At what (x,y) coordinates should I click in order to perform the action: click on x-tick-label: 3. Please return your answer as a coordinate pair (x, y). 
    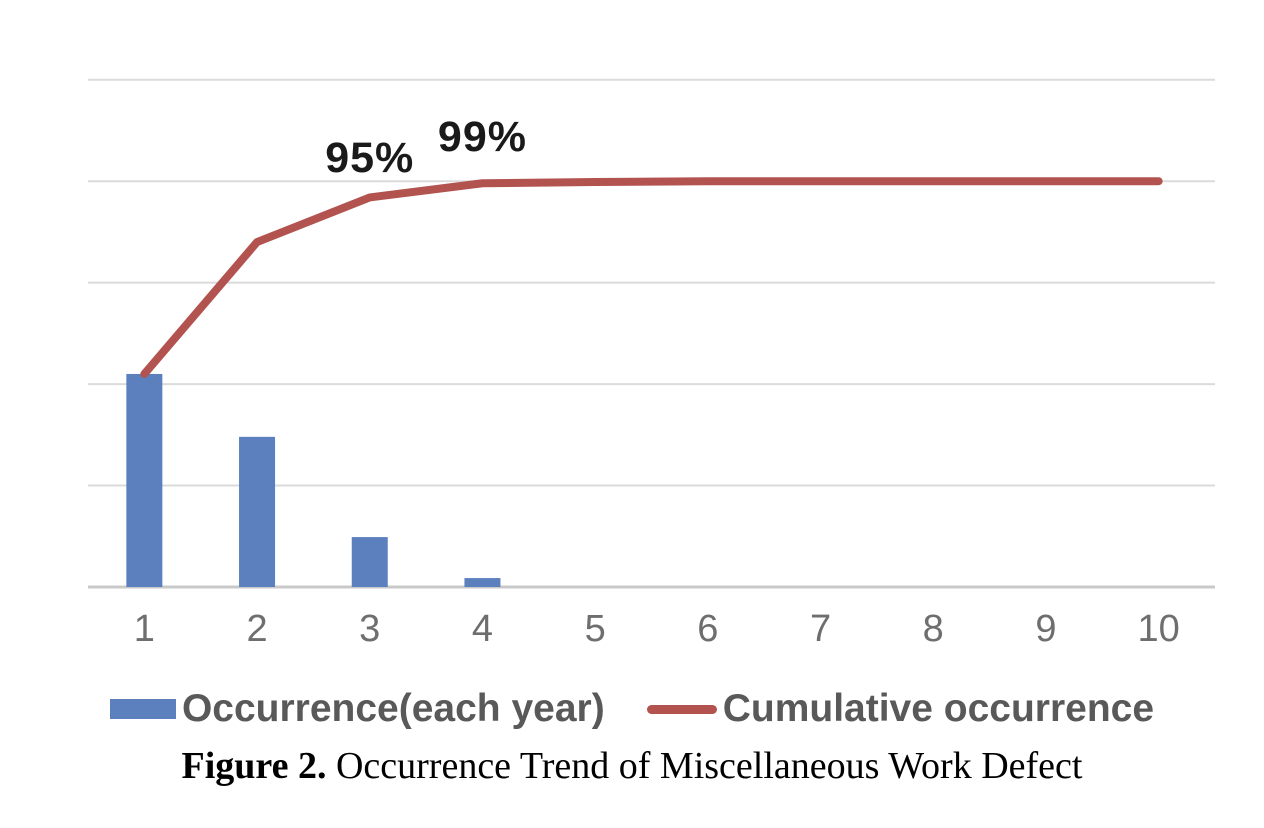
    Looking at the image, I should click on (370, 629).